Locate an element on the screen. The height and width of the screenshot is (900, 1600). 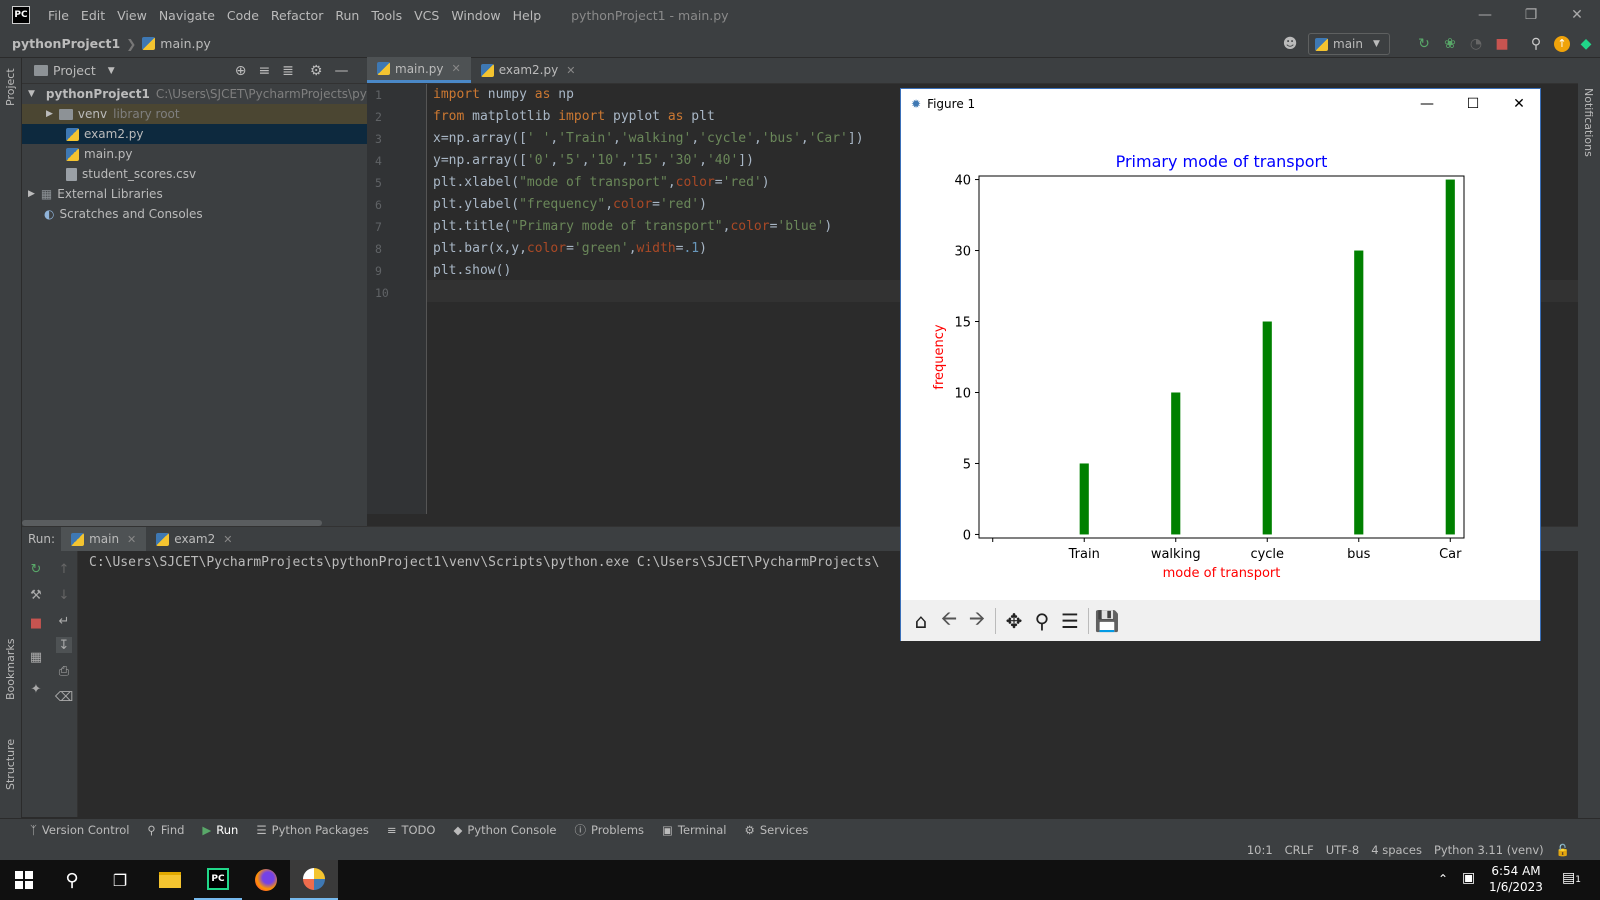
menu-refactor: Refactor is located at coordinates (297, 15).